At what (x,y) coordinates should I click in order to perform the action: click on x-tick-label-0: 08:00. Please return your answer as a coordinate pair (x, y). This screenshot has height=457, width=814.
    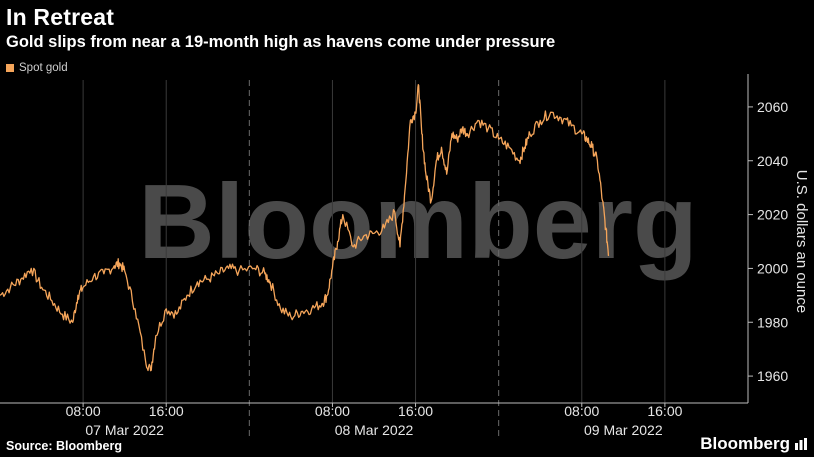
    Looking at the image, I should click on (83, 411).